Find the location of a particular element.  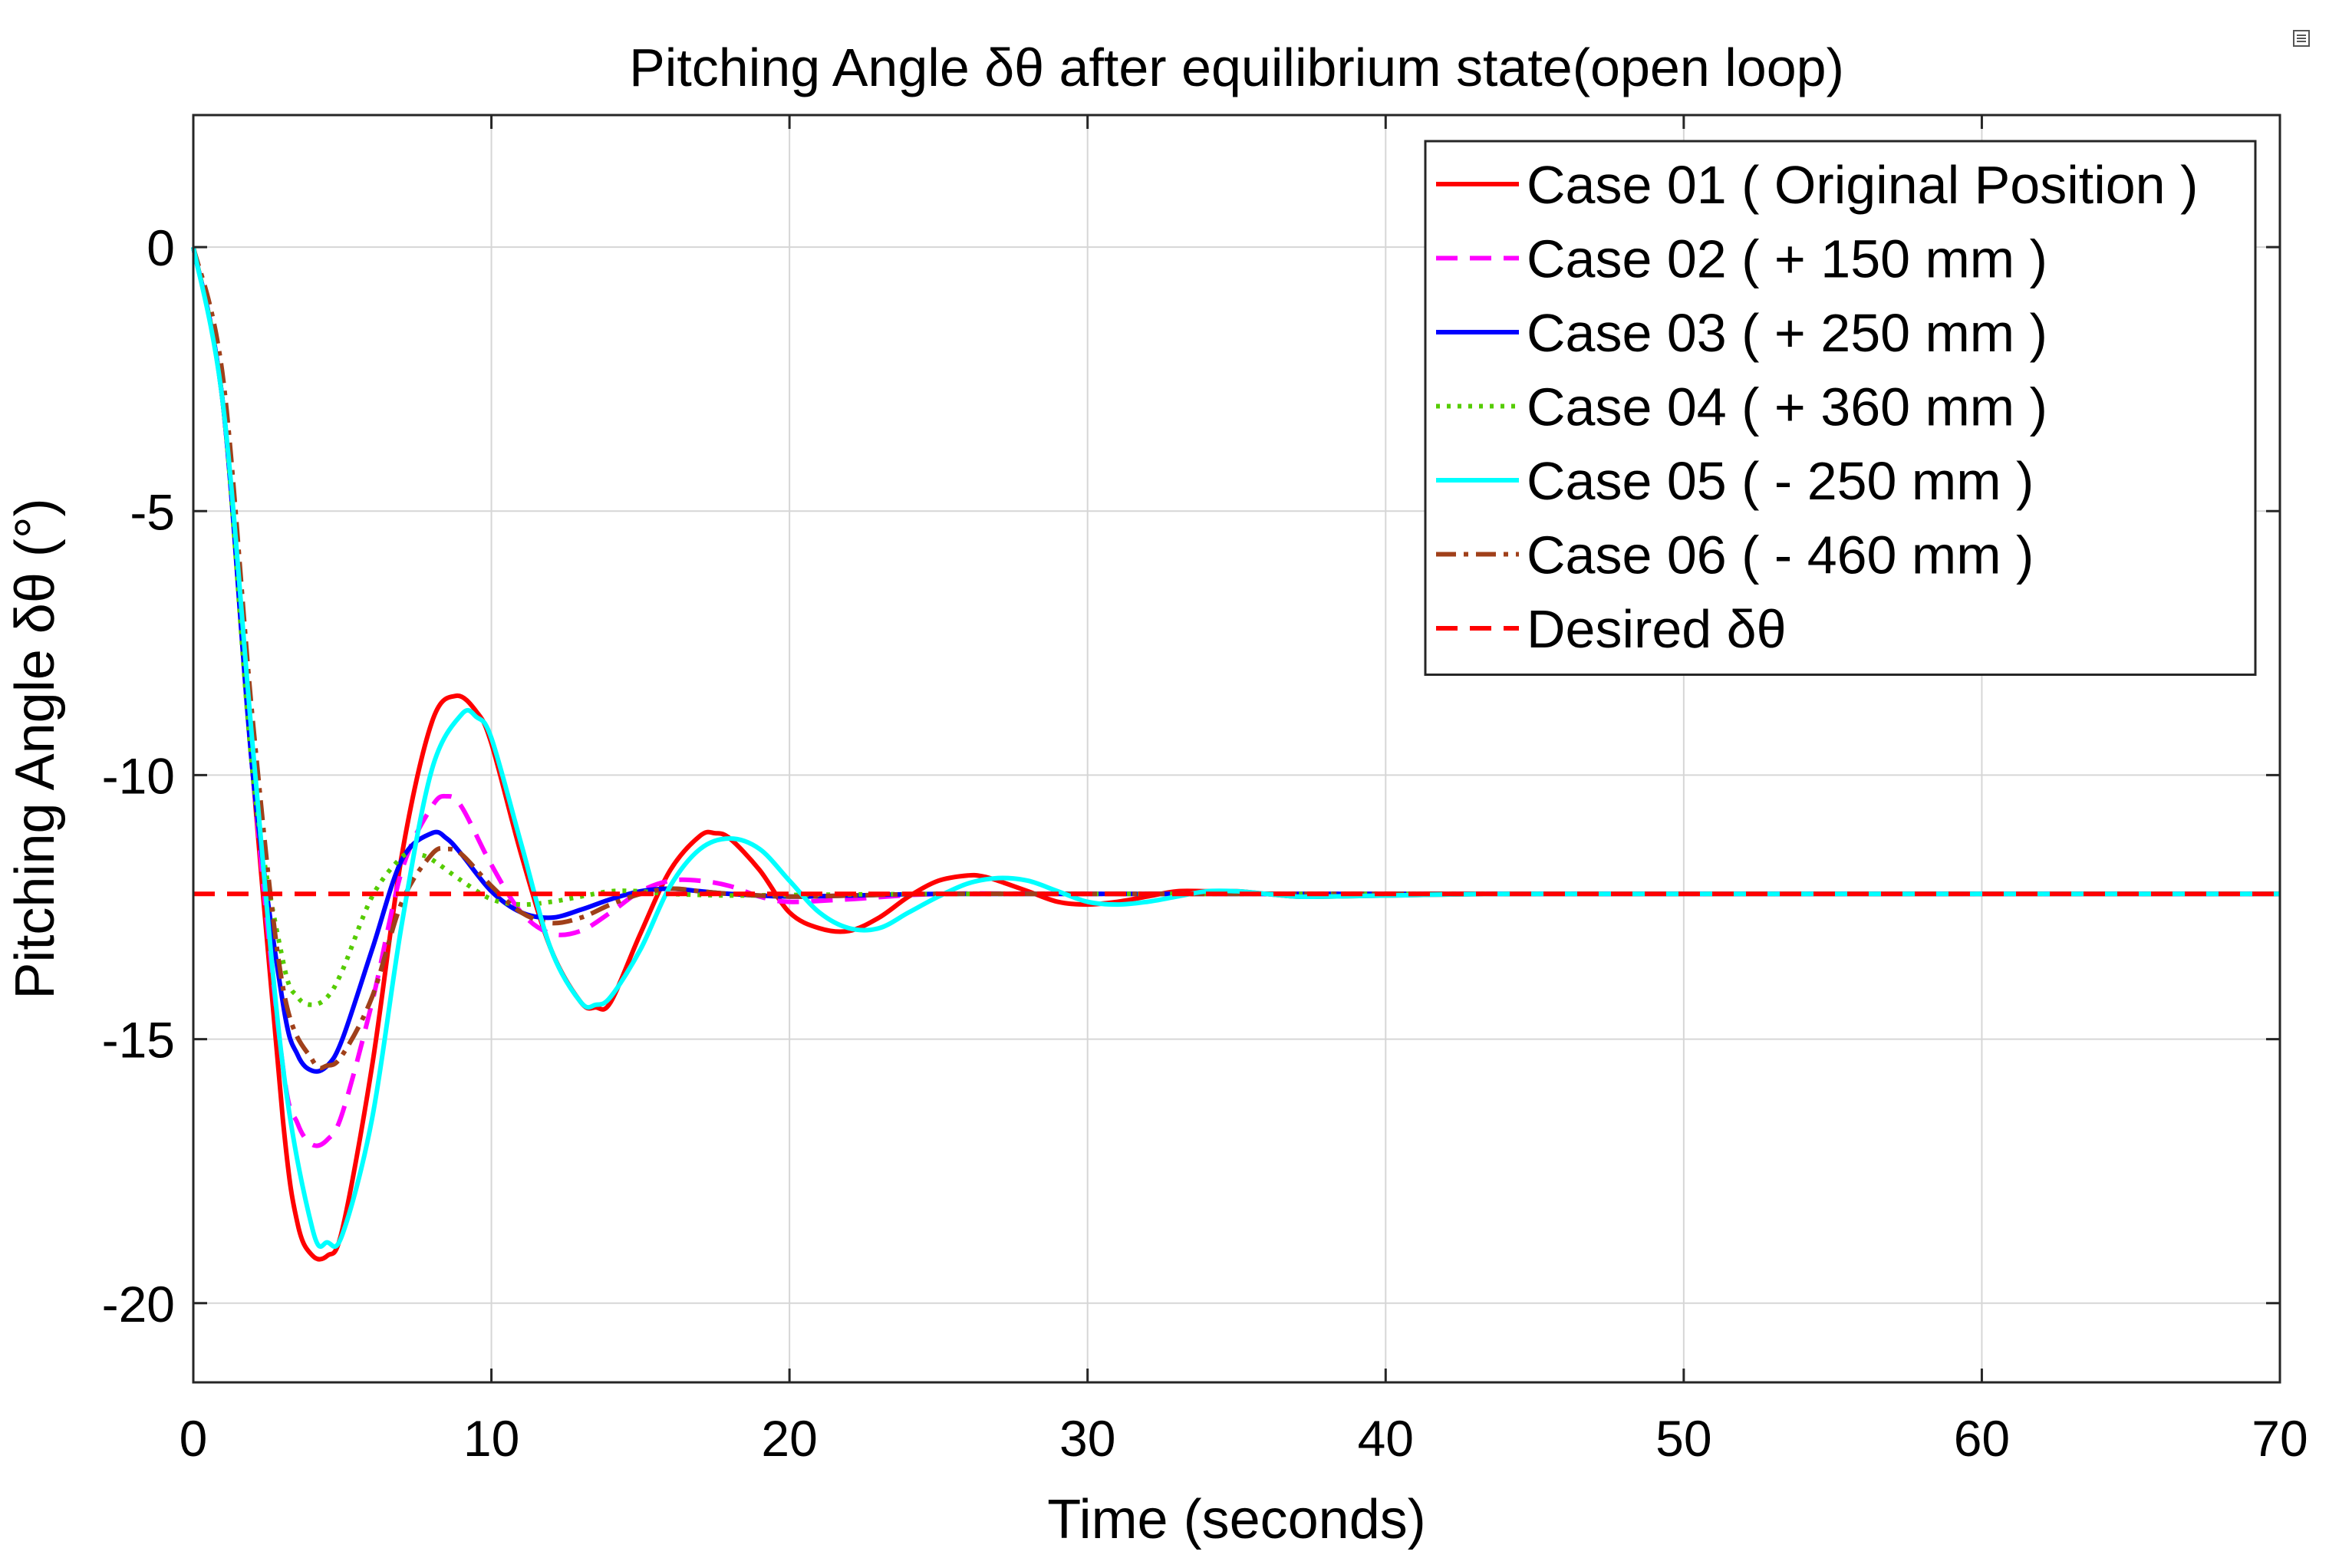

legend-entry: Case 05 ( - 250 mm ) is located at coordinates (1780, 481).